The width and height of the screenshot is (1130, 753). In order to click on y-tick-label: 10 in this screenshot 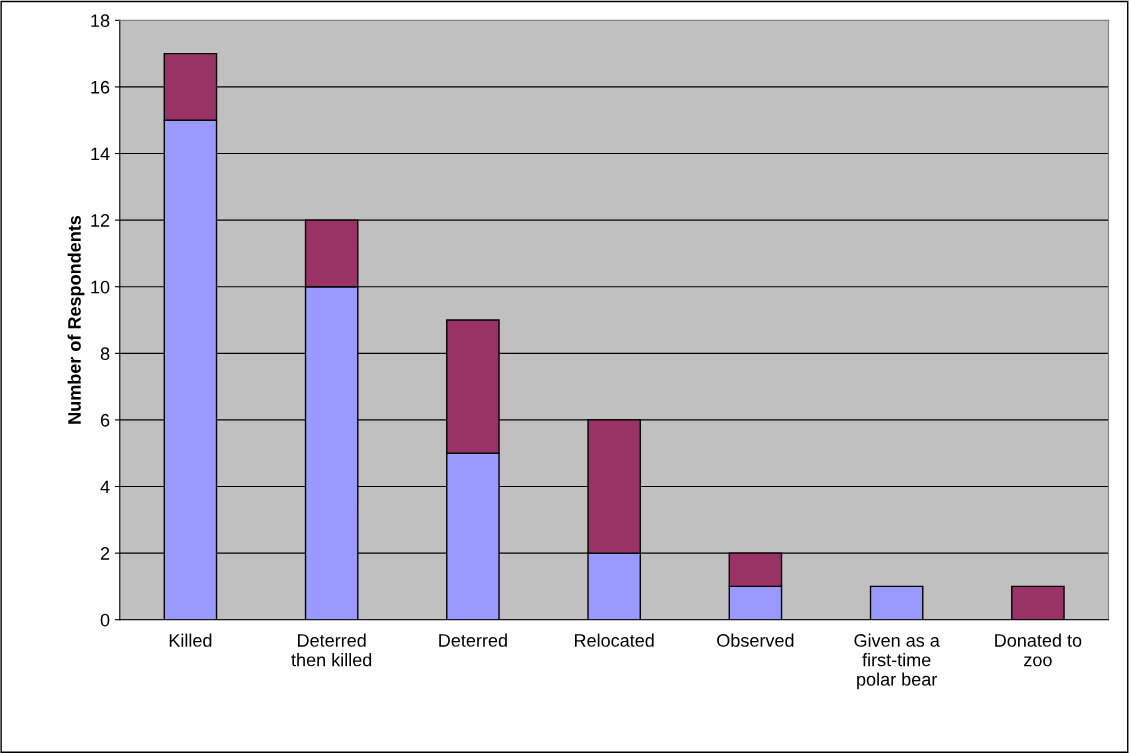, I will do `click(100, 287)`.